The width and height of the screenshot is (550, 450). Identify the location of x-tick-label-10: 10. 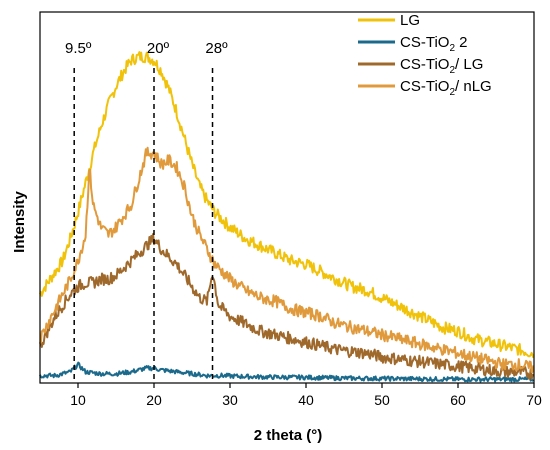
(78, 400).